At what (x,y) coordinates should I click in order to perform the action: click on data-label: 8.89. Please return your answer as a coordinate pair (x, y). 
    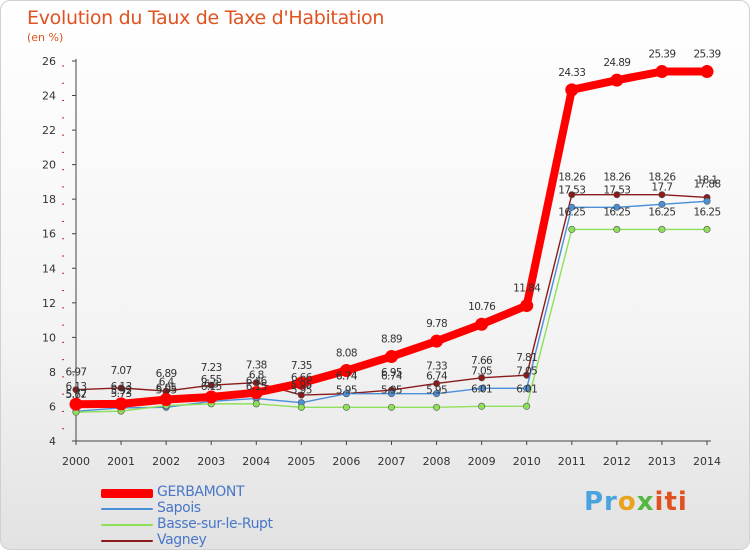
    Looking at the image, I should click on (391, 340).